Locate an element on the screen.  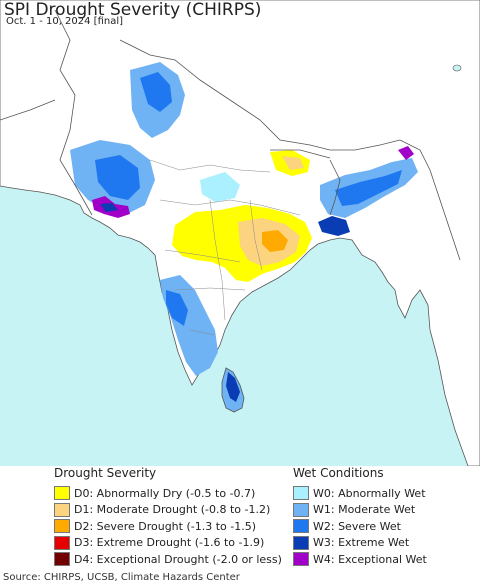
wet-w0-central is located at coordinates (220, 187).